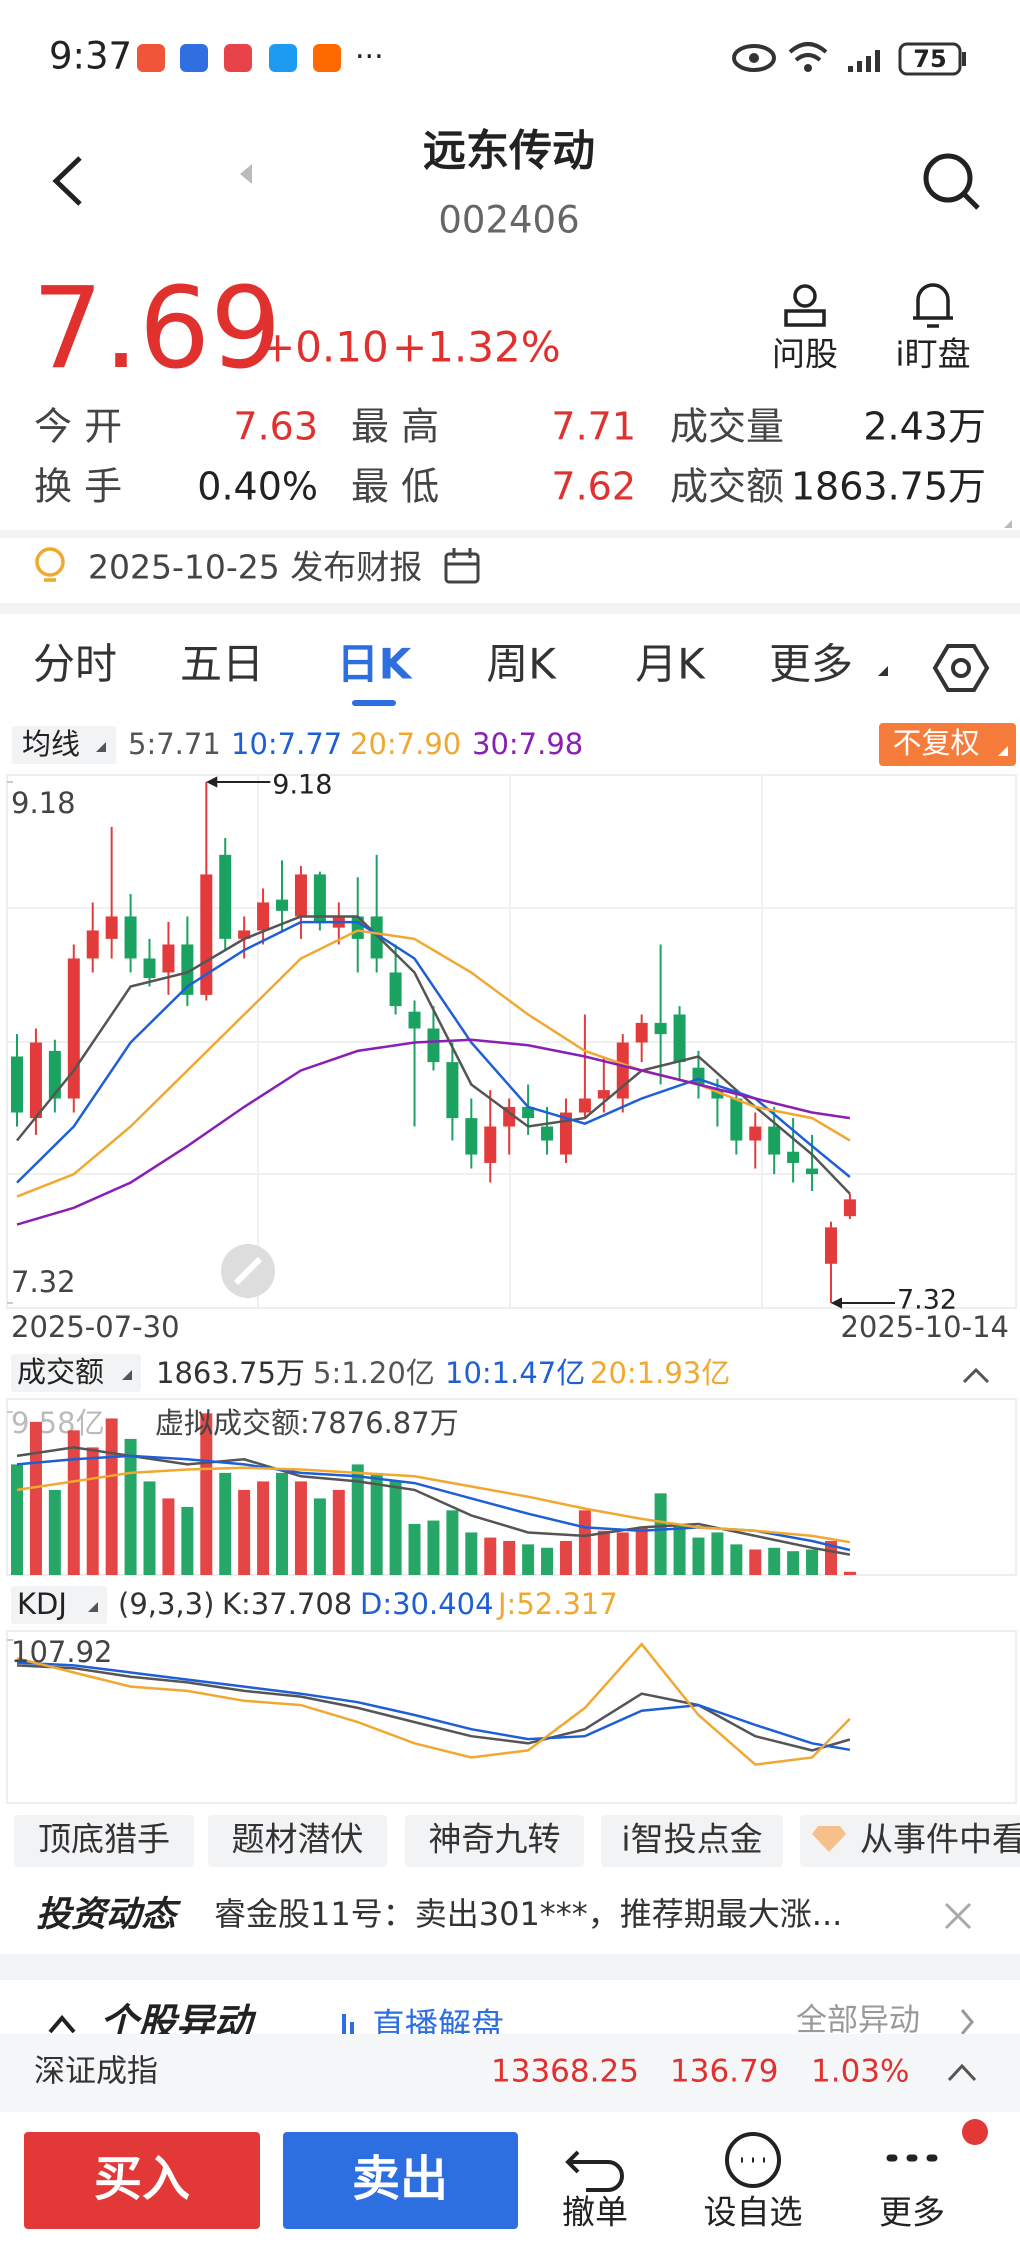  Describe the element at coordinates (958, 1916) in the screenshot. I see `close-news` at that location.